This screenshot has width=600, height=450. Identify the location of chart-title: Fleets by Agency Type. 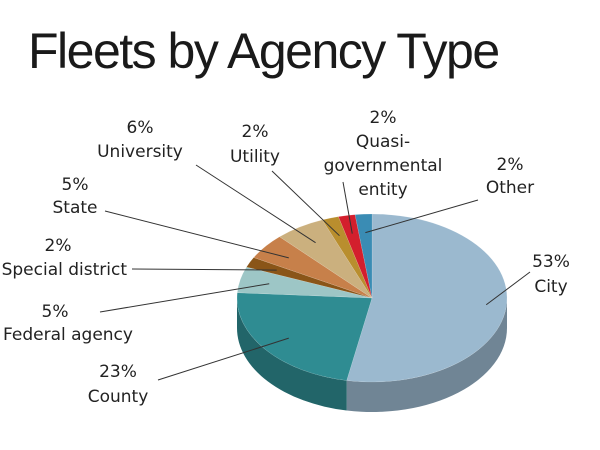
(264, 51).